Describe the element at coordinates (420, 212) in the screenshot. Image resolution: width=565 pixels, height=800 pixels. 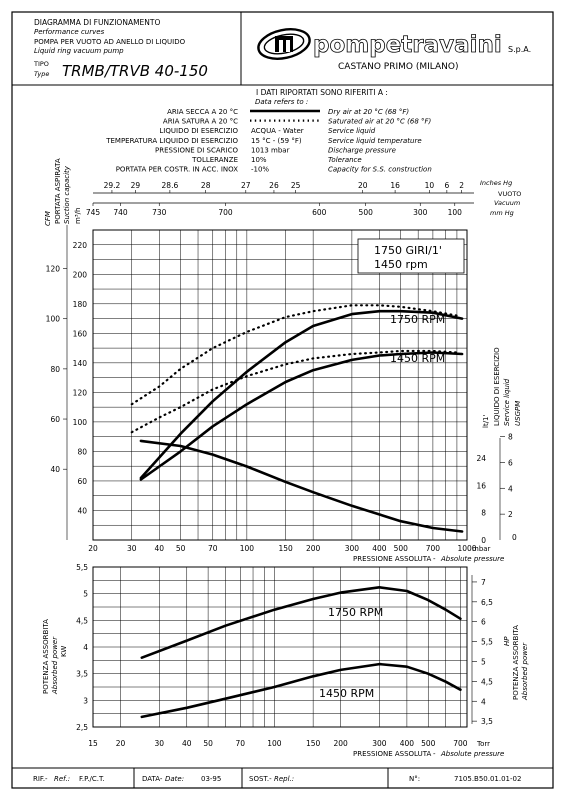
I see `mmhg-tick-label: 300` at that location.